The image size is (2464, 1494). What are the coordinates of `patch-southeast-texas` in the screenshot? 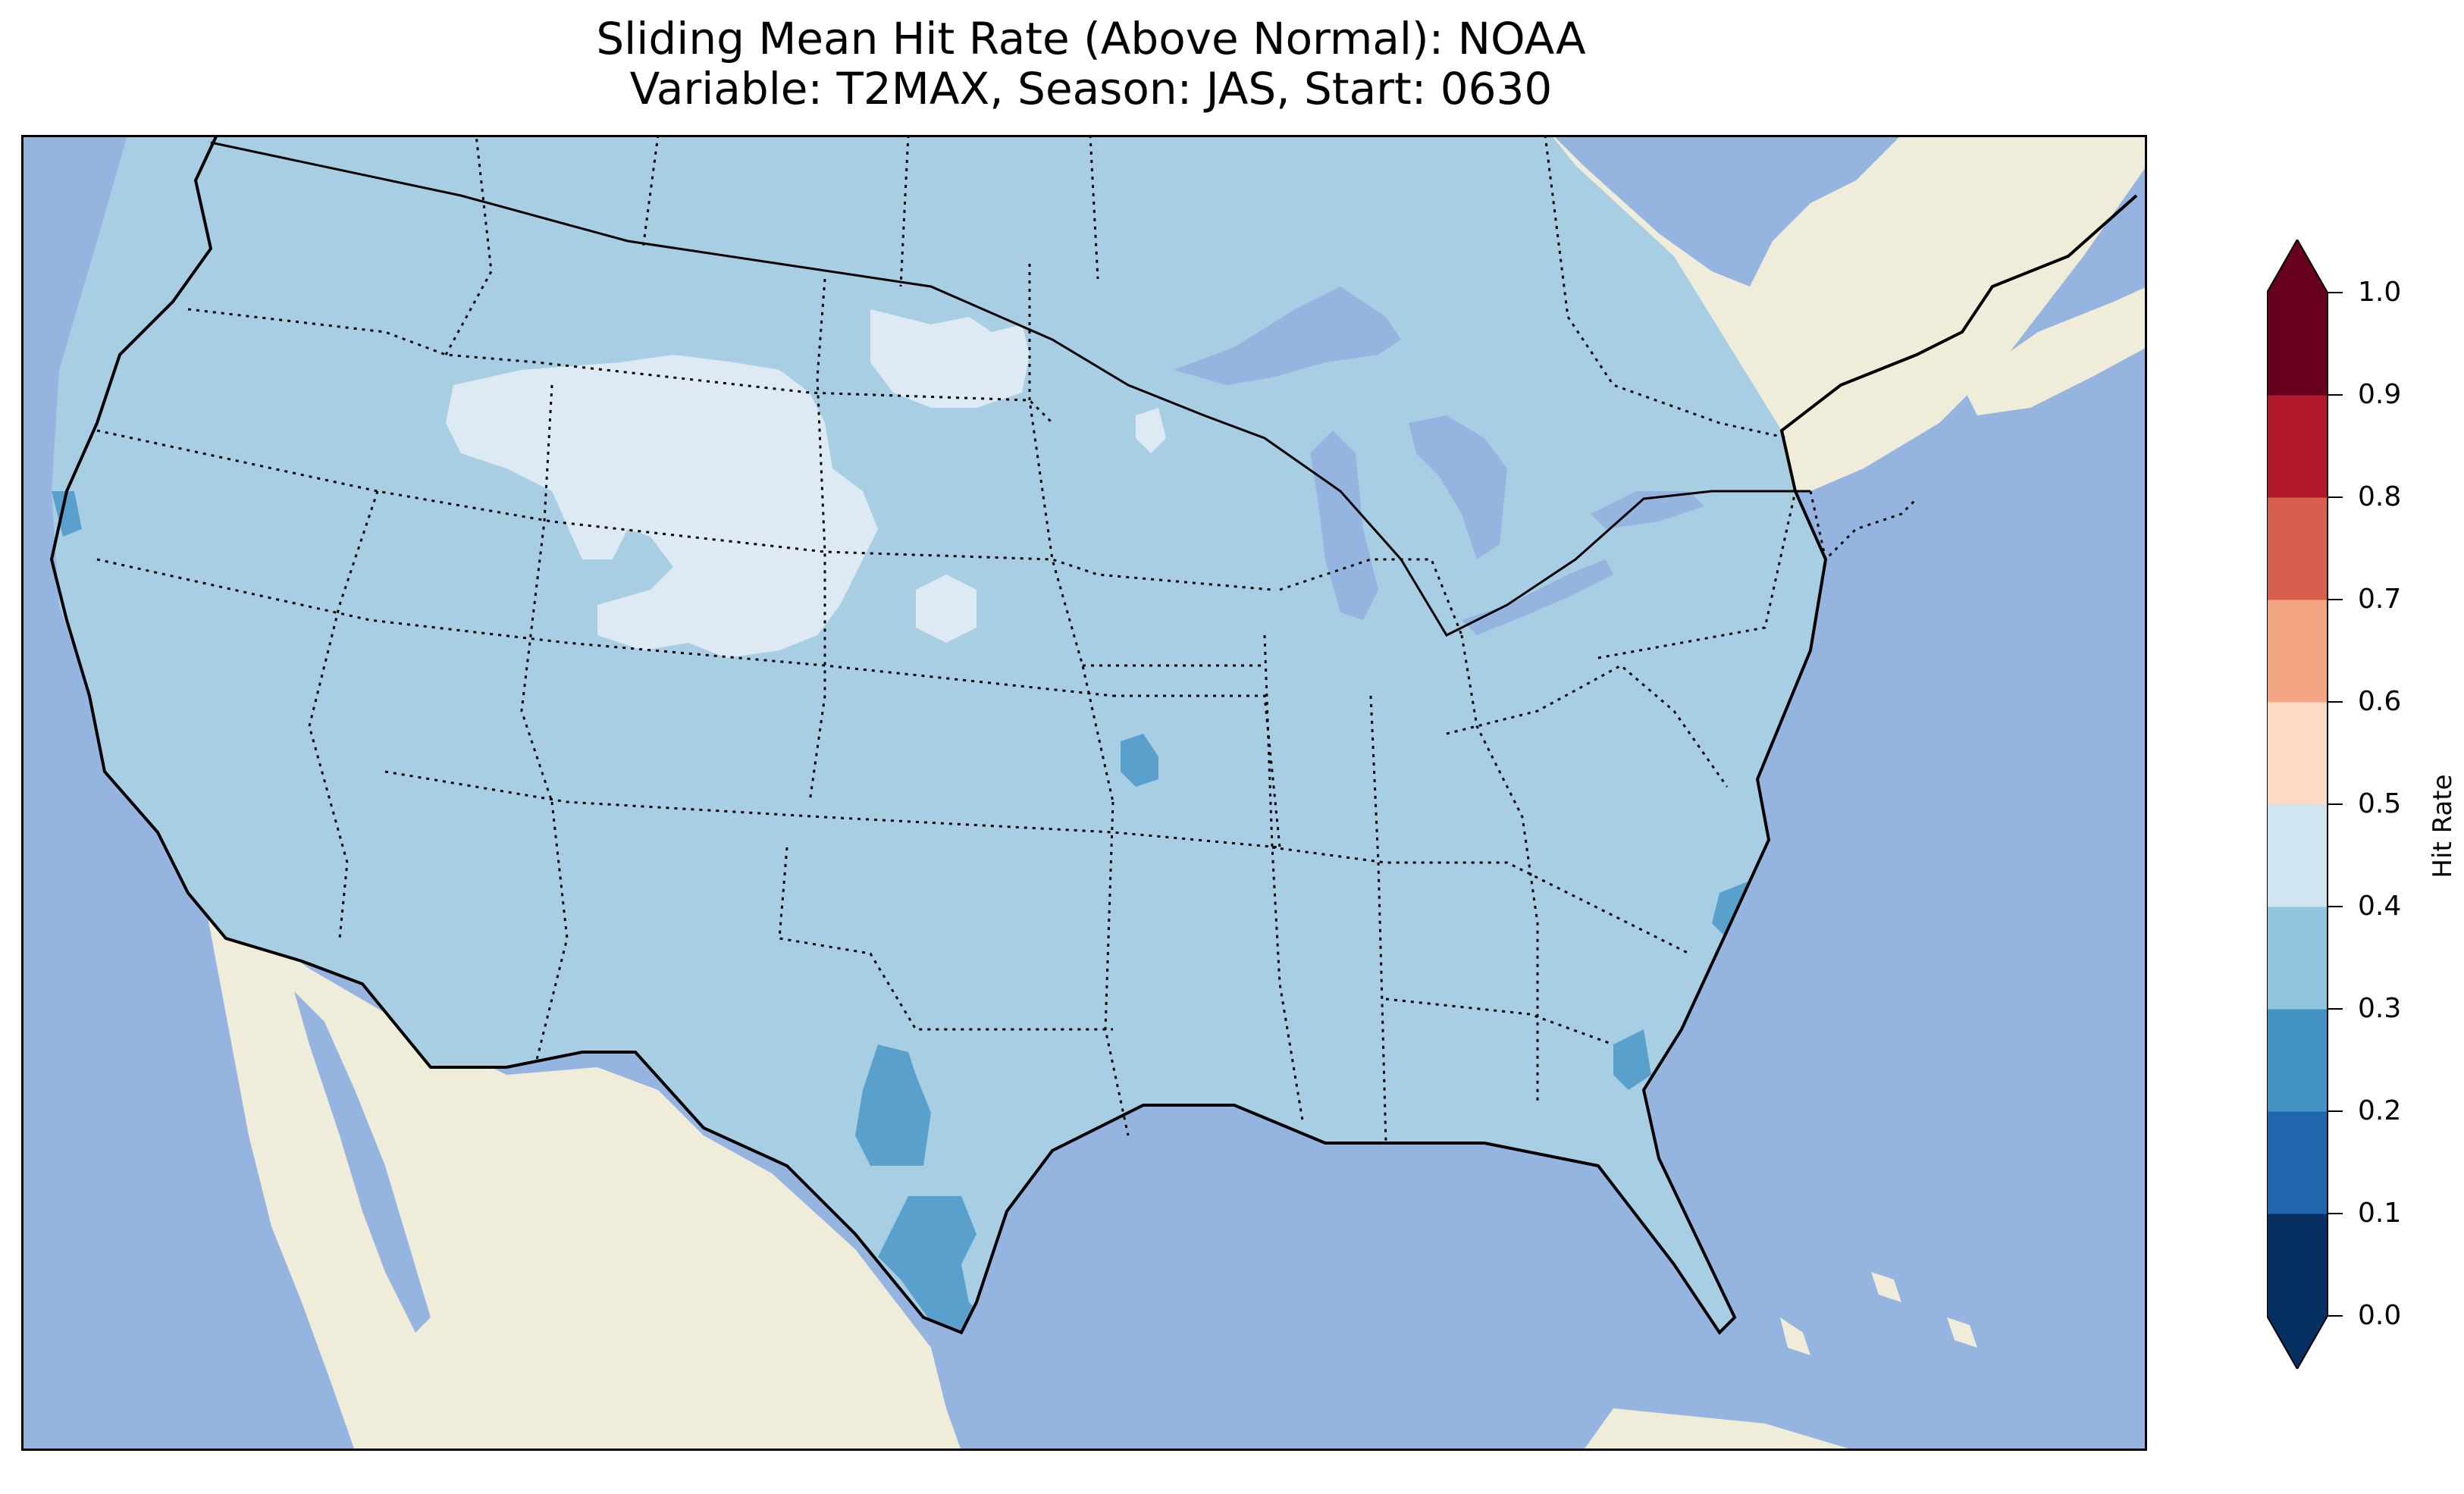 It's located at (931, 1264).